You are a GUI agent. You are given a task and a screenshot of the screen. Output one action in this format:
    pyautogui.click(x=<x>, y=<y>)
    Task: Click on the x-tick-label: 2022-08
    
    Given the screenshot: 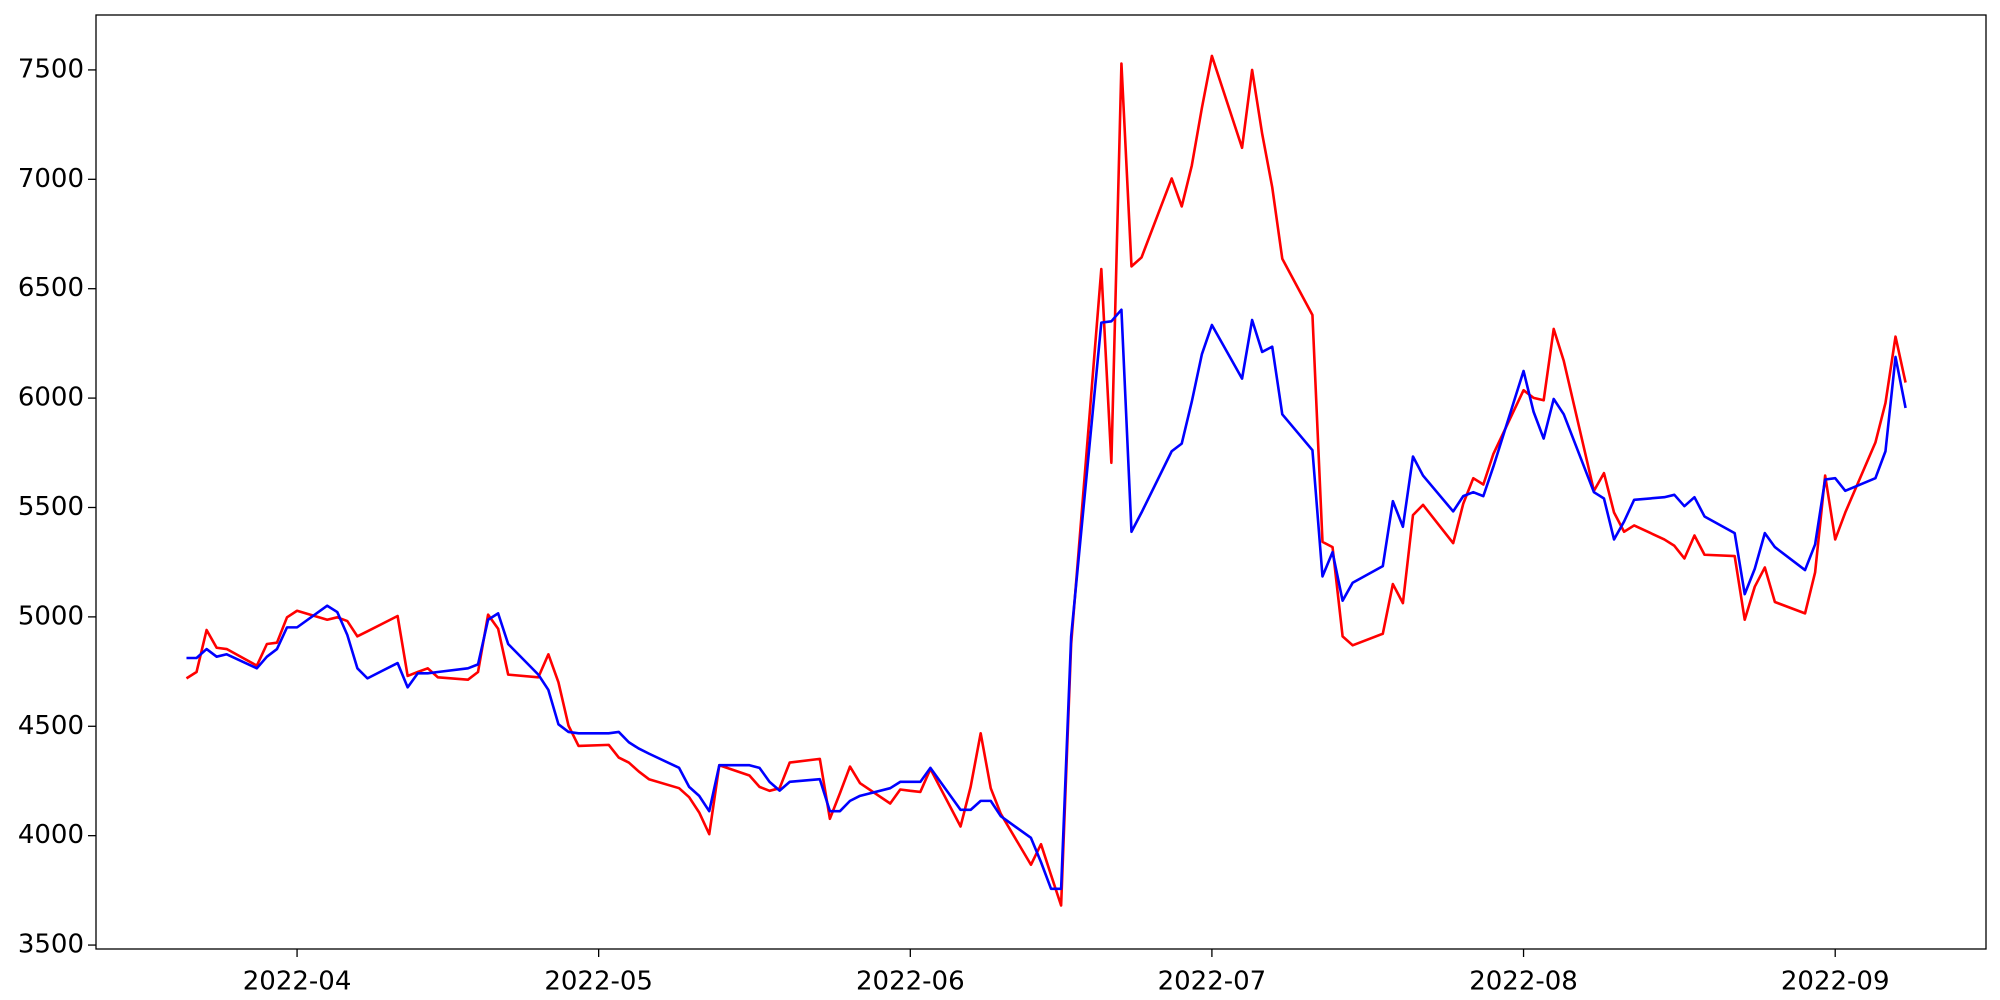 What is the action you would take?
    pyautogui.click(x=1523, y=981)
    